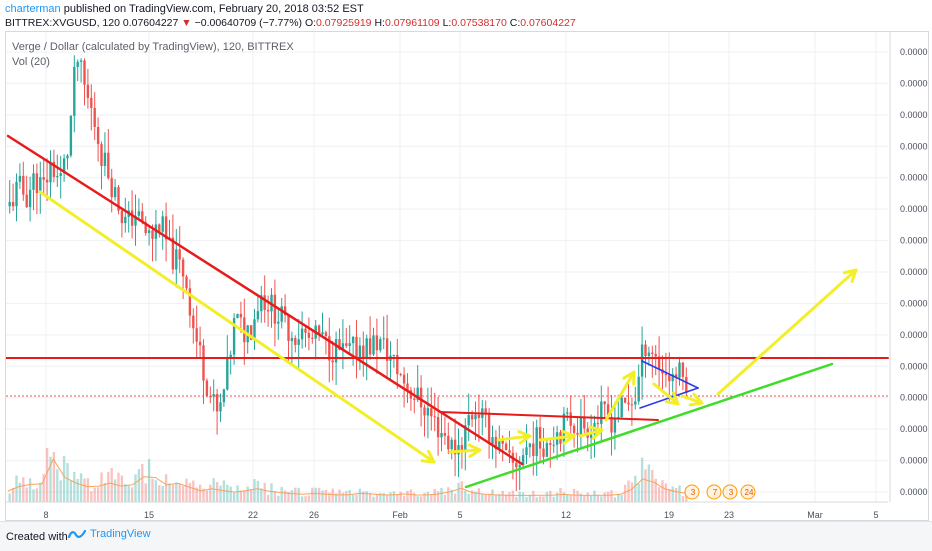 The width and height of the screenshot is (932, 551). What do you see at coordinates (45, 515) in the screenshot?
I see `x-tick-label: 8` at bounding box center [45, 515].